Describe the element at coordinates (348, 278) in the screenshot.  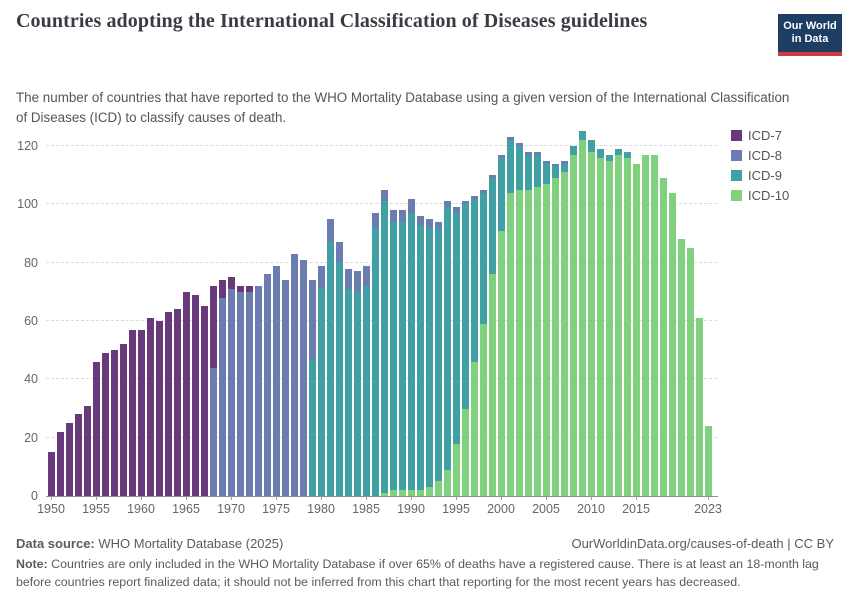
I see `bar-1983-icd-8-segment` at that location.